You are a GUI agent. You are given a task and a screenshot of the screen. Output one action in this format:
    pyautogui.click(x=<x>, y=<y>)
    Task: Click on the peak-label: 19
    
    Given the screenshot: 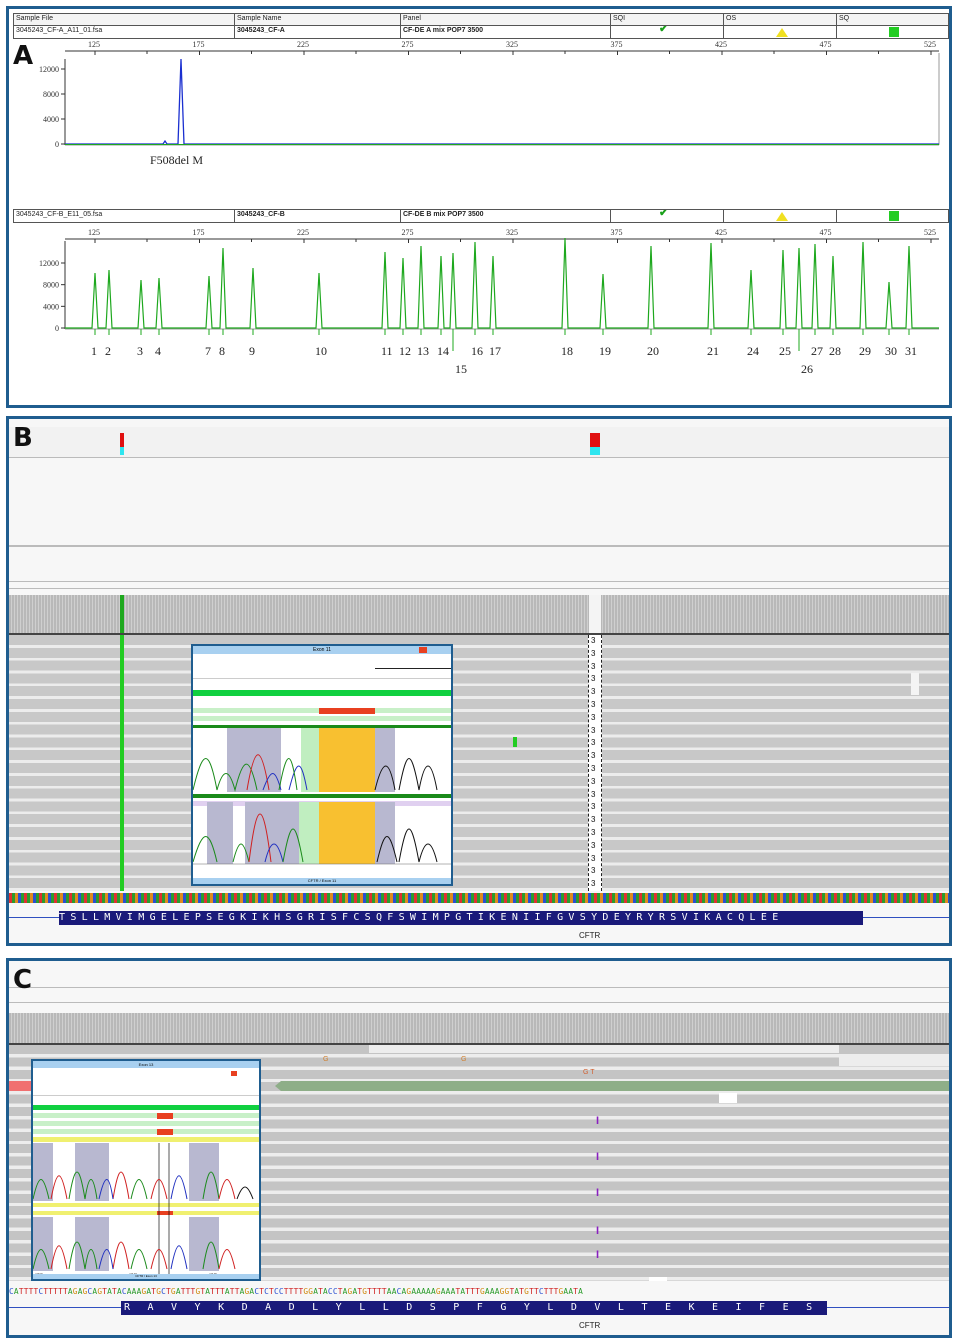 What is the action you would take?
    pyautogui.click(x=605, y=351)
    